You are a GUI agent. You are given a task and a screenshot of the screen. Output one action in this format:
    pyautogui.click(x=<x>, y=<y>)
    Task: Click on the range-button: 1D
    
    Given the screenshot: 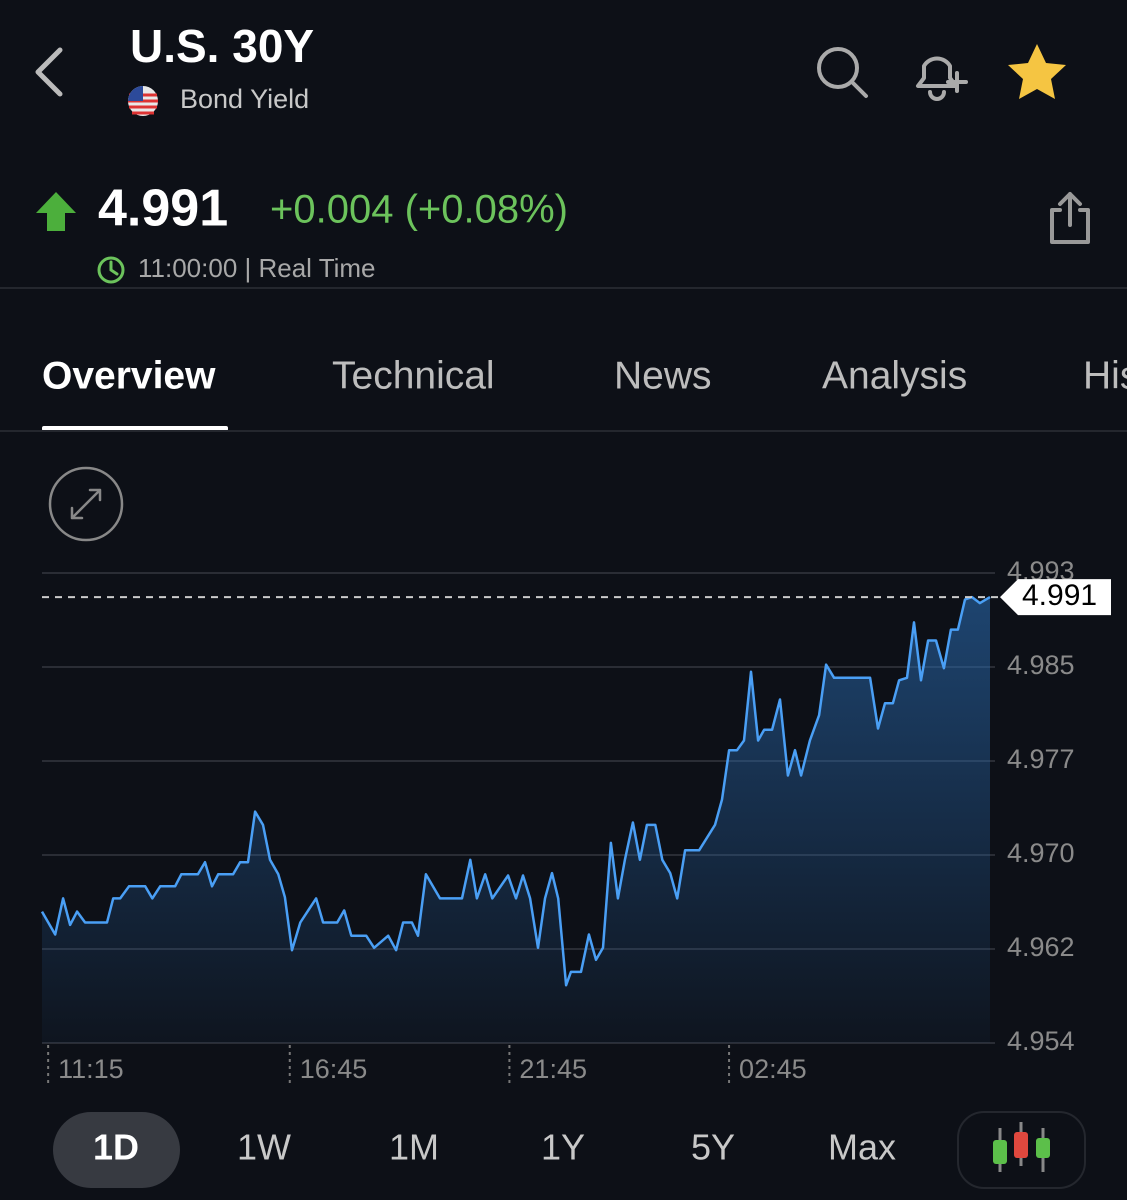 What is the action you would take?
    pyautogui.click(x=116, y=1147)
    